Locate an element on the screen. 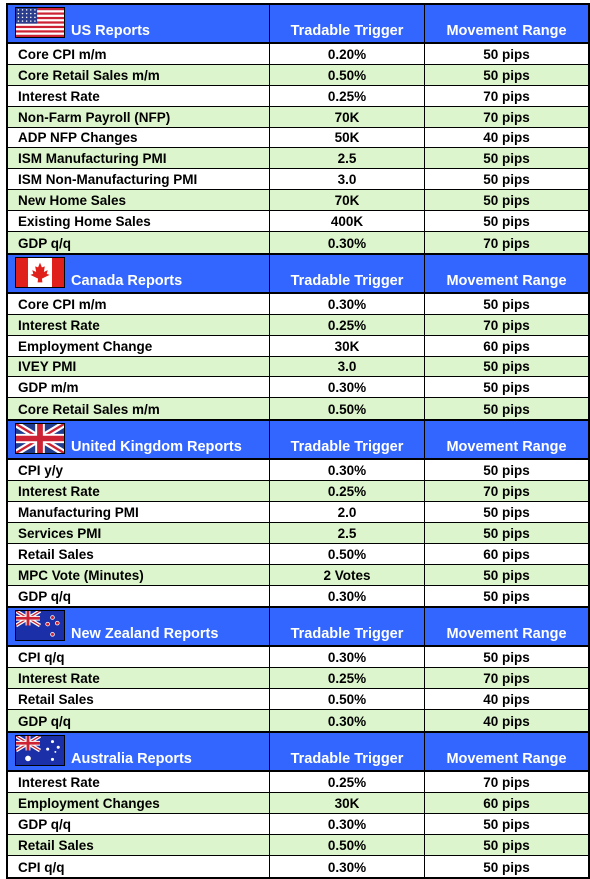 Image resolution: width=590 pixels, height=879 pixels. trigger-value: 2.5 is located at coordinates (347, 159).